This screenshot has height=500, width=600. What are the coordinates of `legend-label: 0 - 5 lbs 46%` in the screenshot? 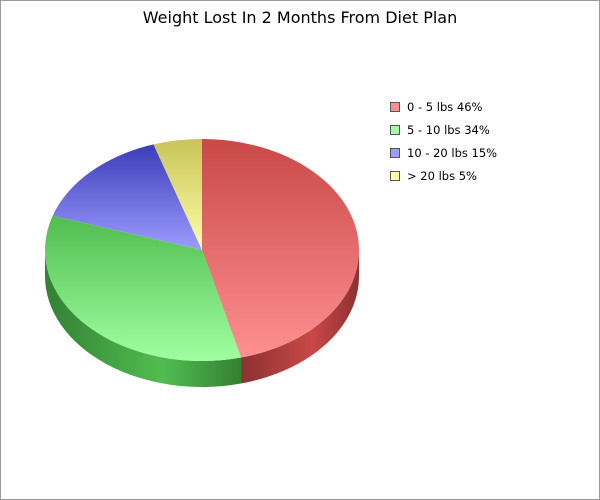 It's located at (444, 107).